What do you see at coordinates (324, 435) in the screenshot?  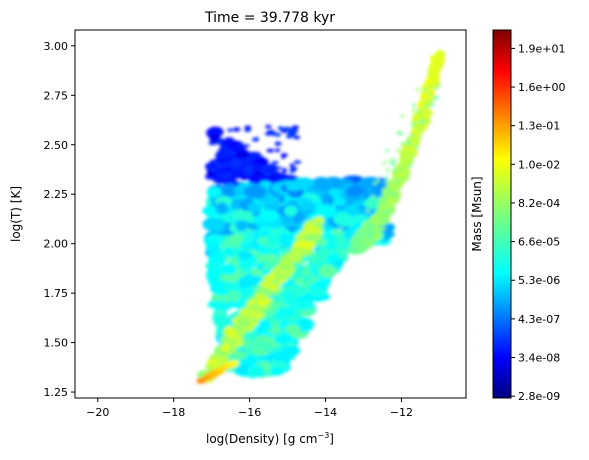 I see `x-axis-label-exponent: −3` at bounding box center [324, 435].